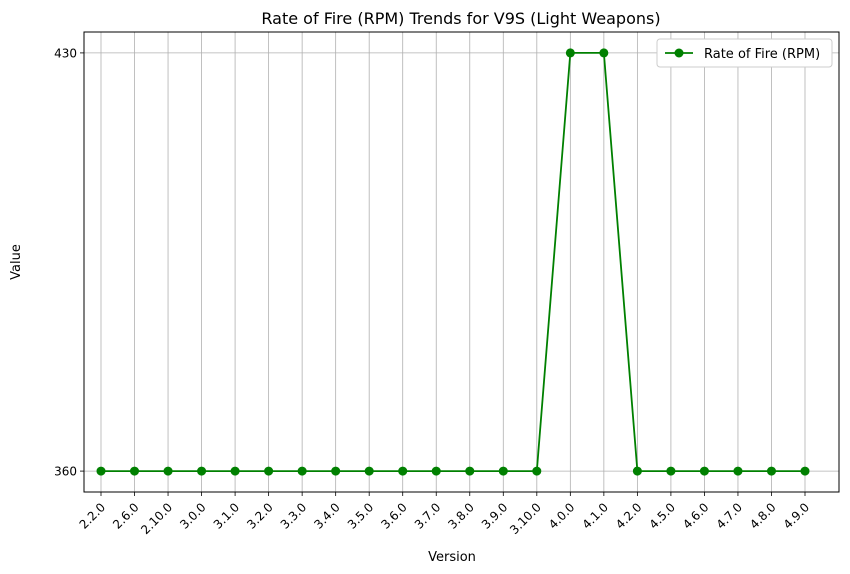  Describe the element at coordinates (561, 515) in the screenshot. I see `x-tick-label: 4.0.0` at that location.